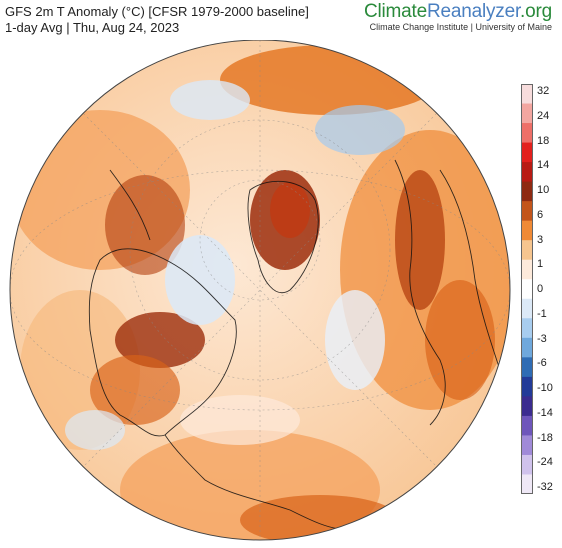  What do you see at coordinates (543, 140) in the screenshot?
I see `legend-label: 18` at bounding box center [543, 140].